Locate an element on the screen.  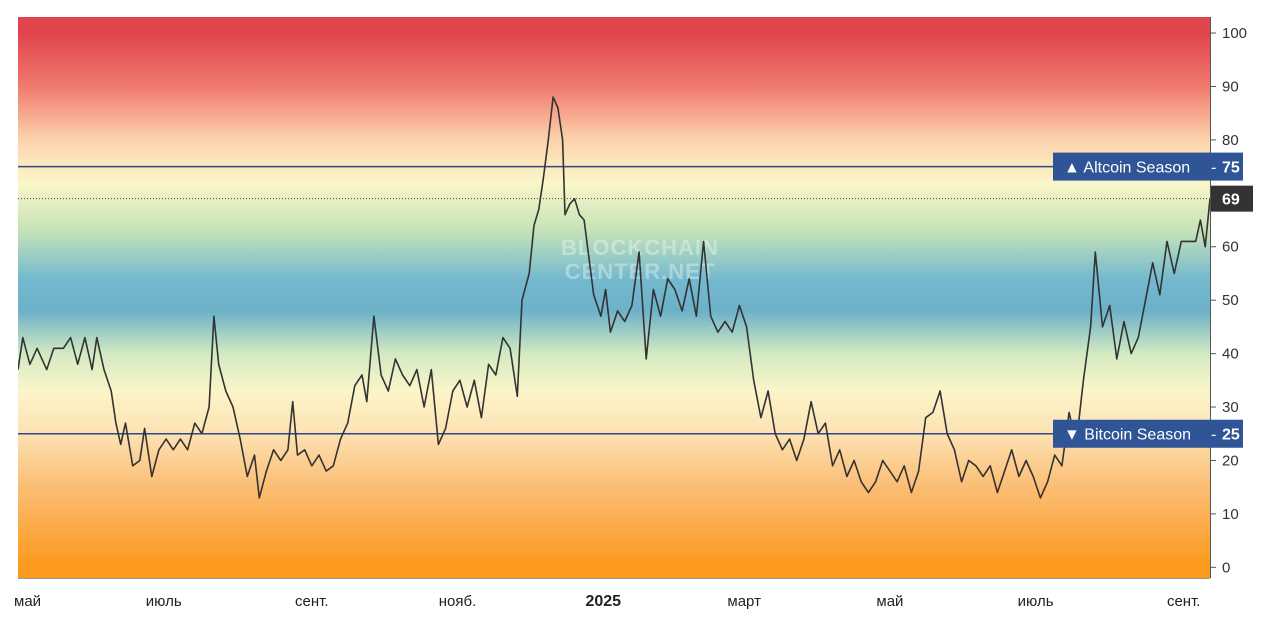
y-tick-label: 60 is located at coordinates (1230, 247).